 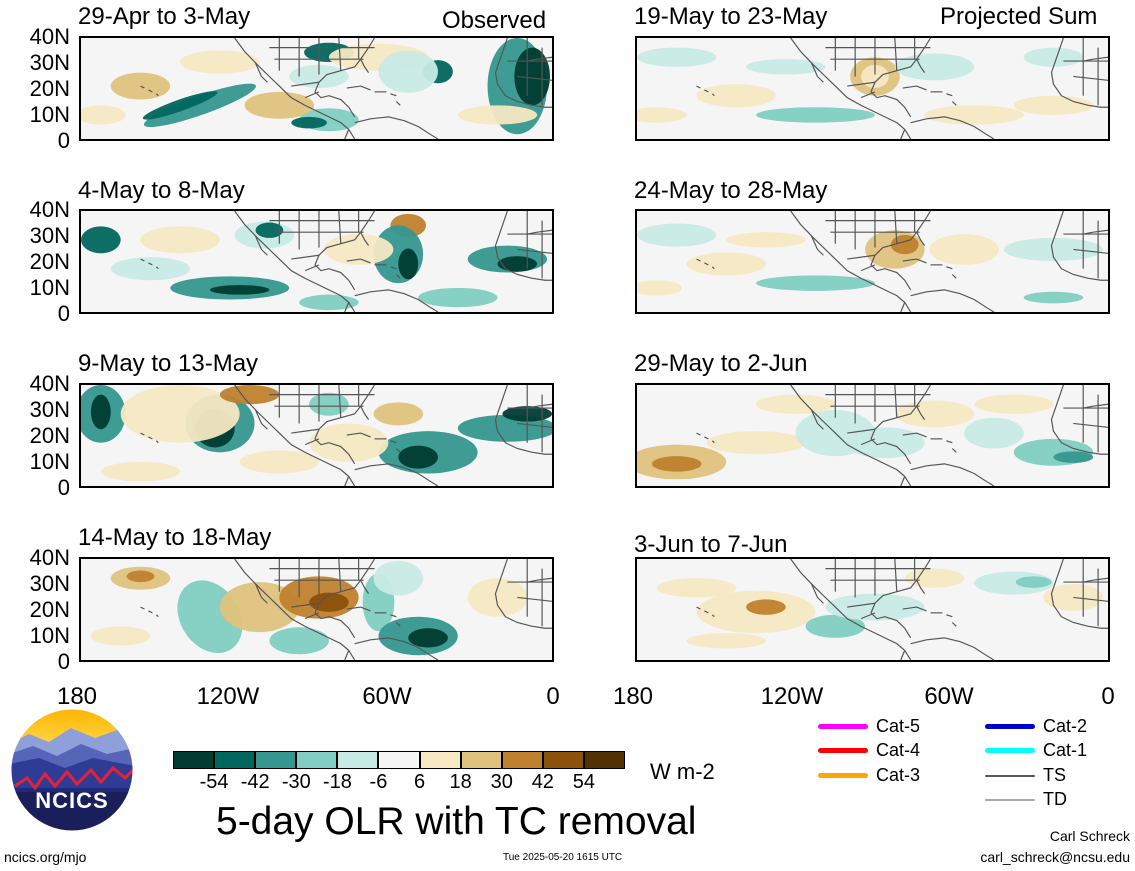 I want to click on colorbar-tick-label: -30, so click(x=296, y=782).